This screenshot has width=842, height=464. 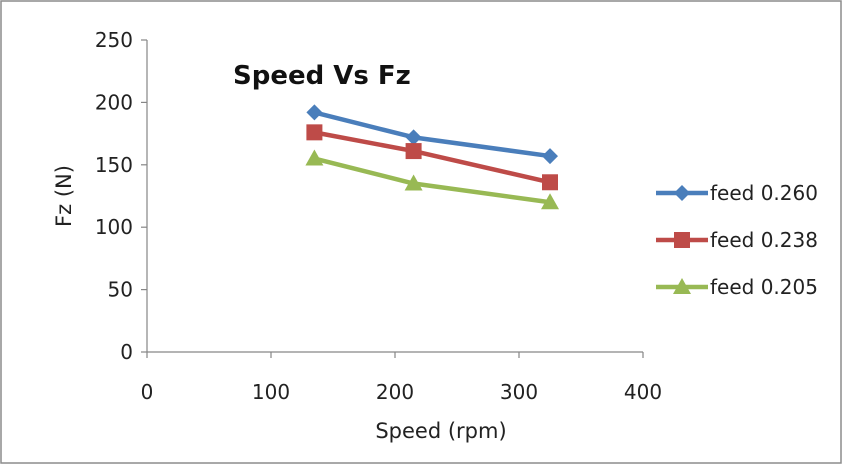 I want to click on legend: feed 0.260 feed 0.238 feed 0.205, so click(x=737, y=240).